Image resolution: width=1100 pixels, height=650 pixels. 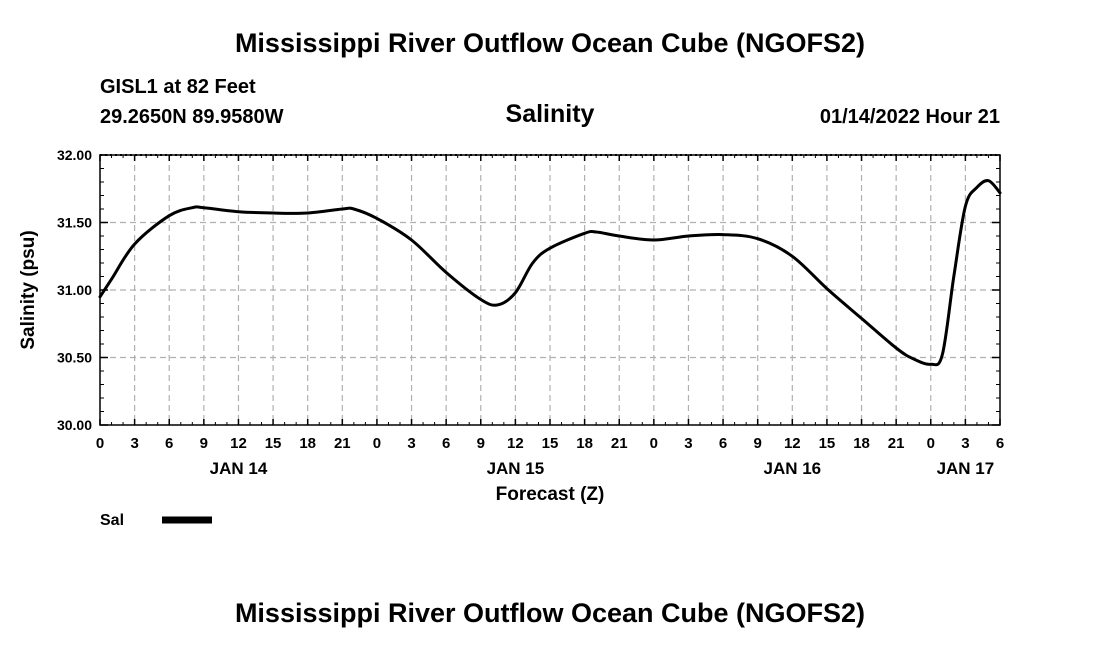 I want to click on station-coordinates: 29.2650N 89.9580W, so click(x=192, y=117).